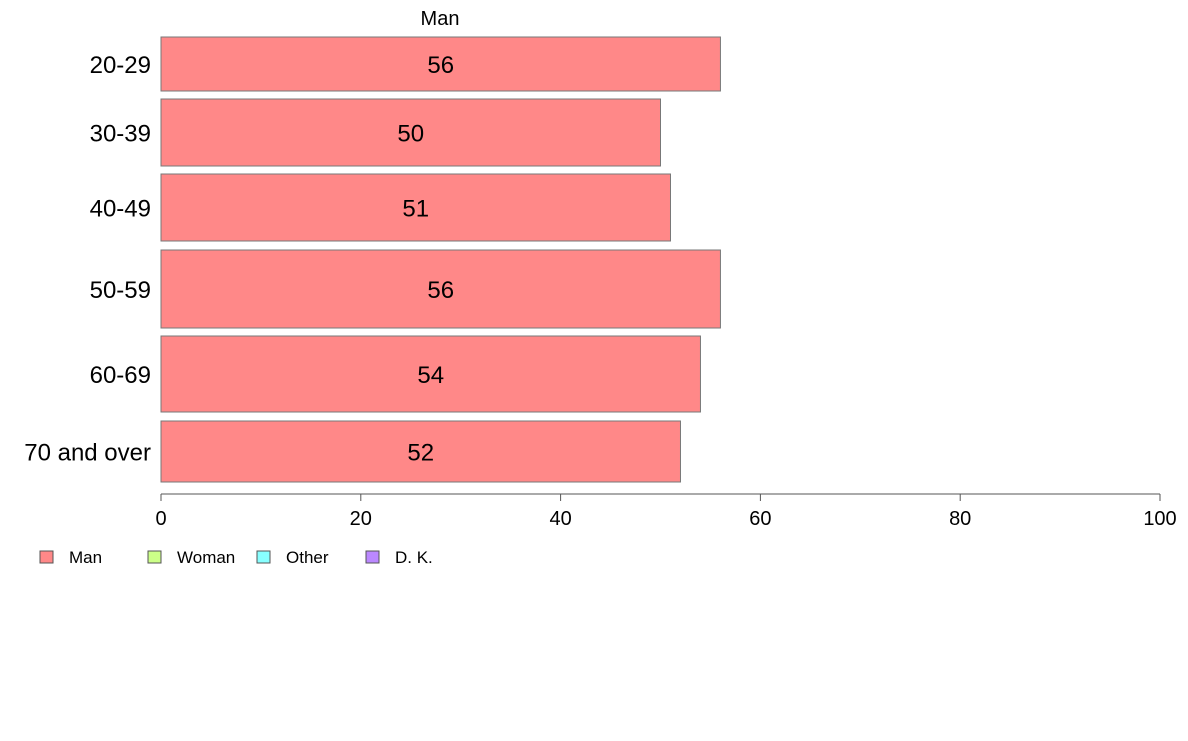 The width and height of the screenshot is (1188, 741). What do you see at coordinates (120, 65) in the screenshot?
I see `category-label: 20-29` at bounding box center [120, 65].